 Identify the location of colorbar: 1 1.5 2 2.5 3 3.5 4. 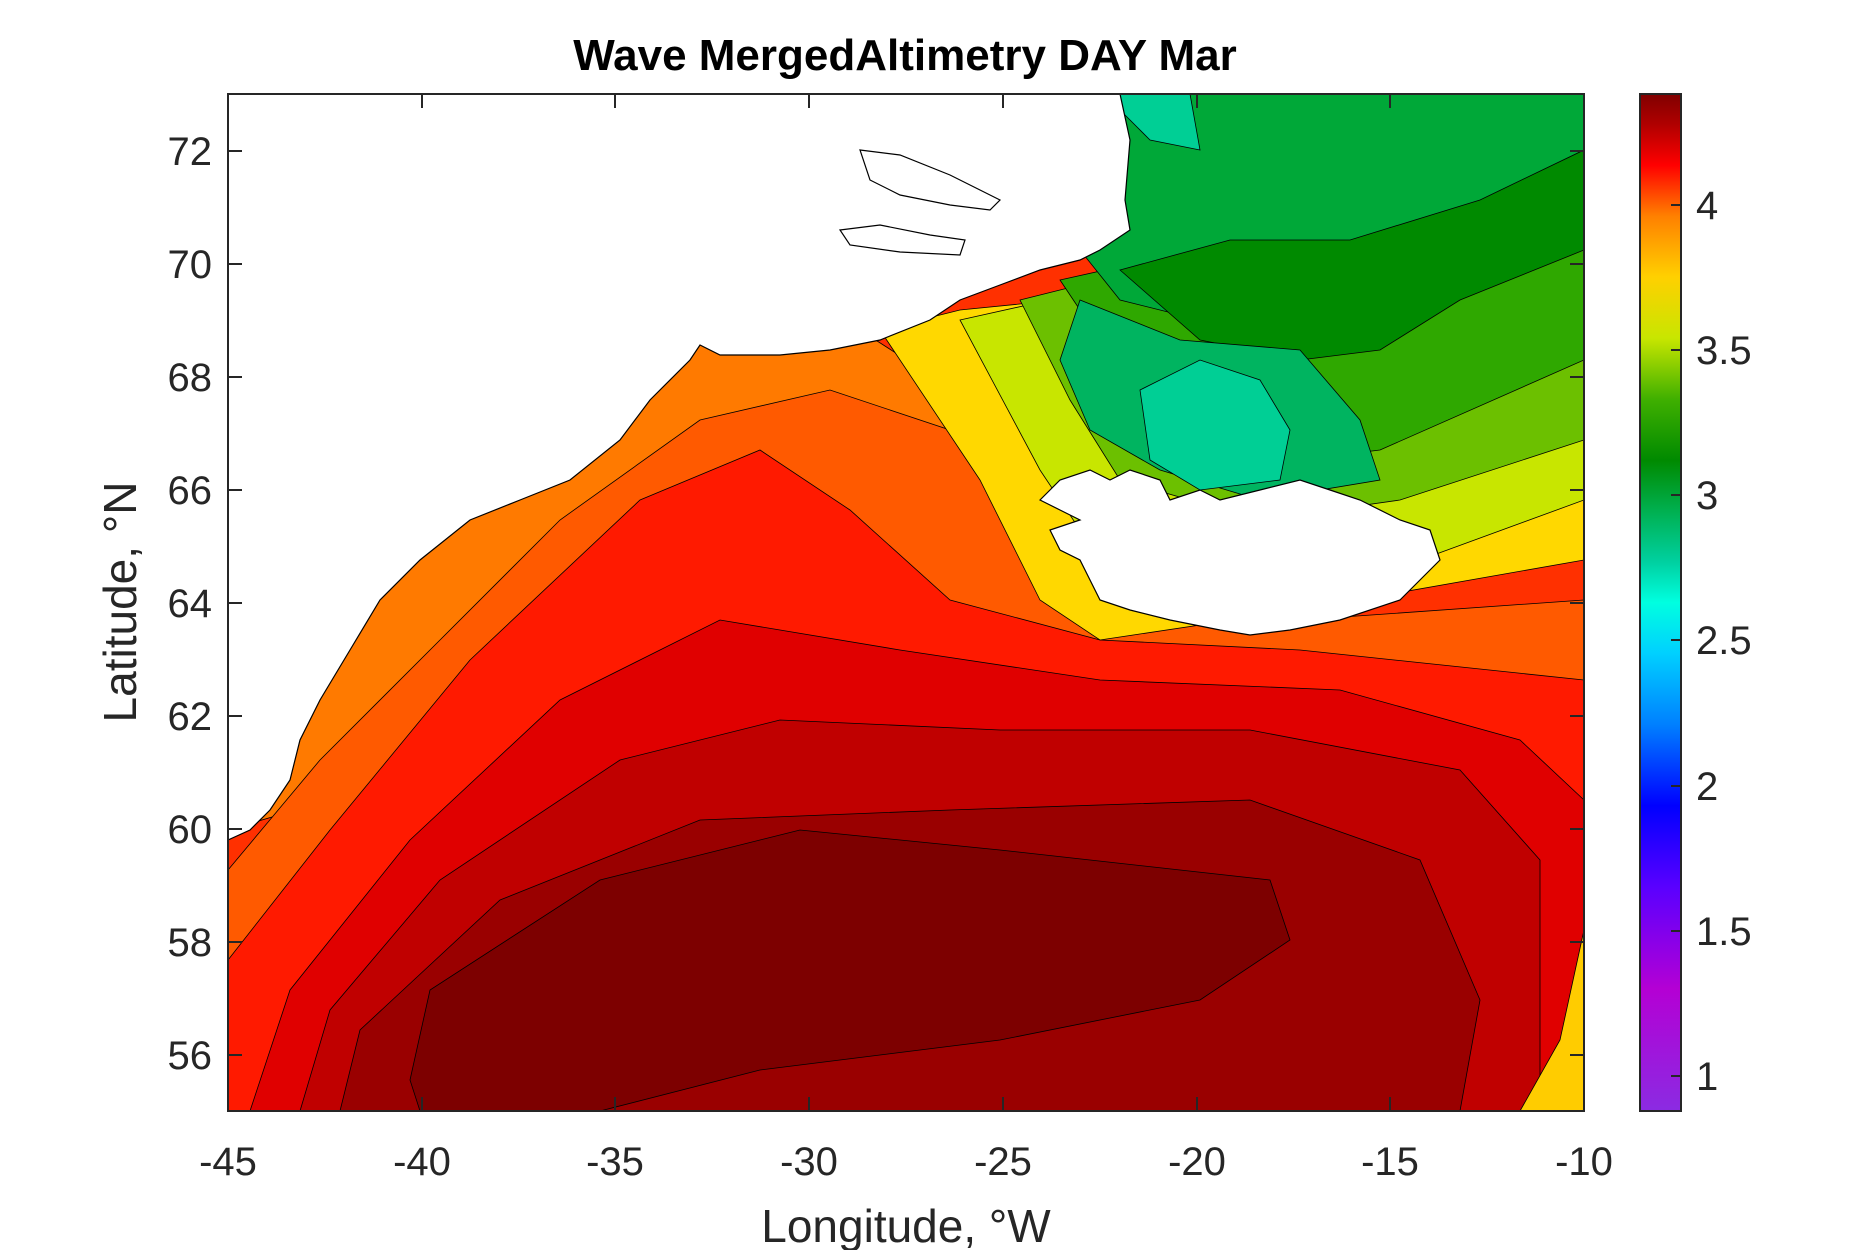
(1695, 602).